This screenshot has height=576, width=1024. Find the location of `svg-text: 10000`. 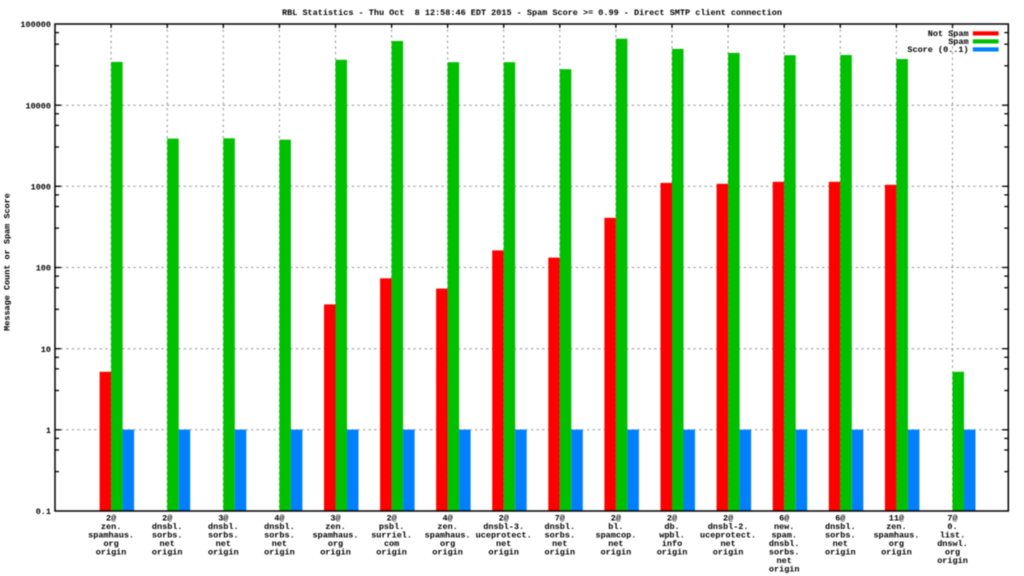

svg-text: 10000 is located at coordinates (38, 106).